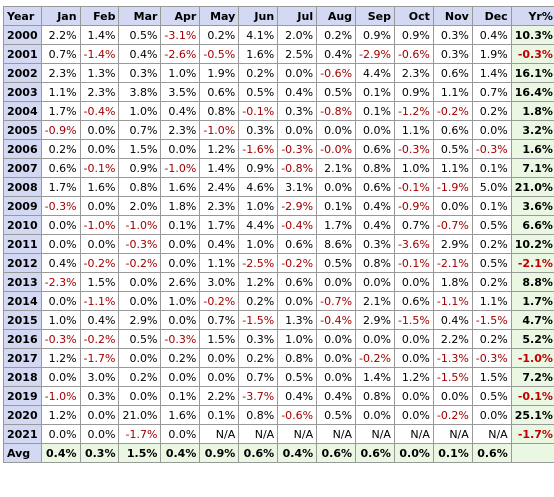  Describe the element at coordinates (336, 244) in the screenshot. I see `return-cell: 8.6%` at that location.